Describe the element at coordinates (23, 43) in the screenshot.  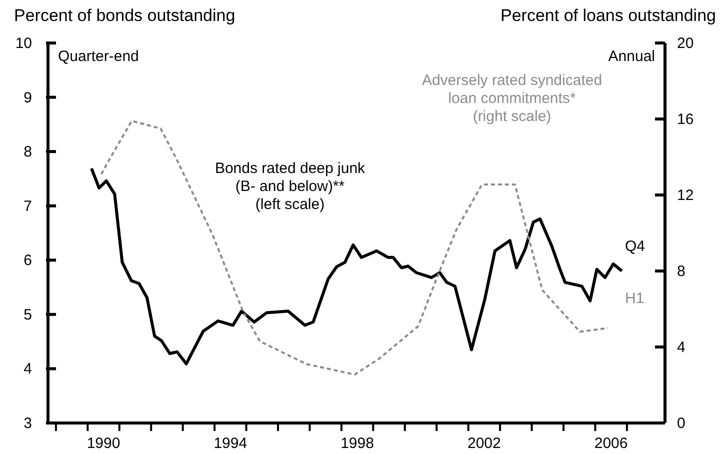
I see `y-tick-label: 10` at that location.